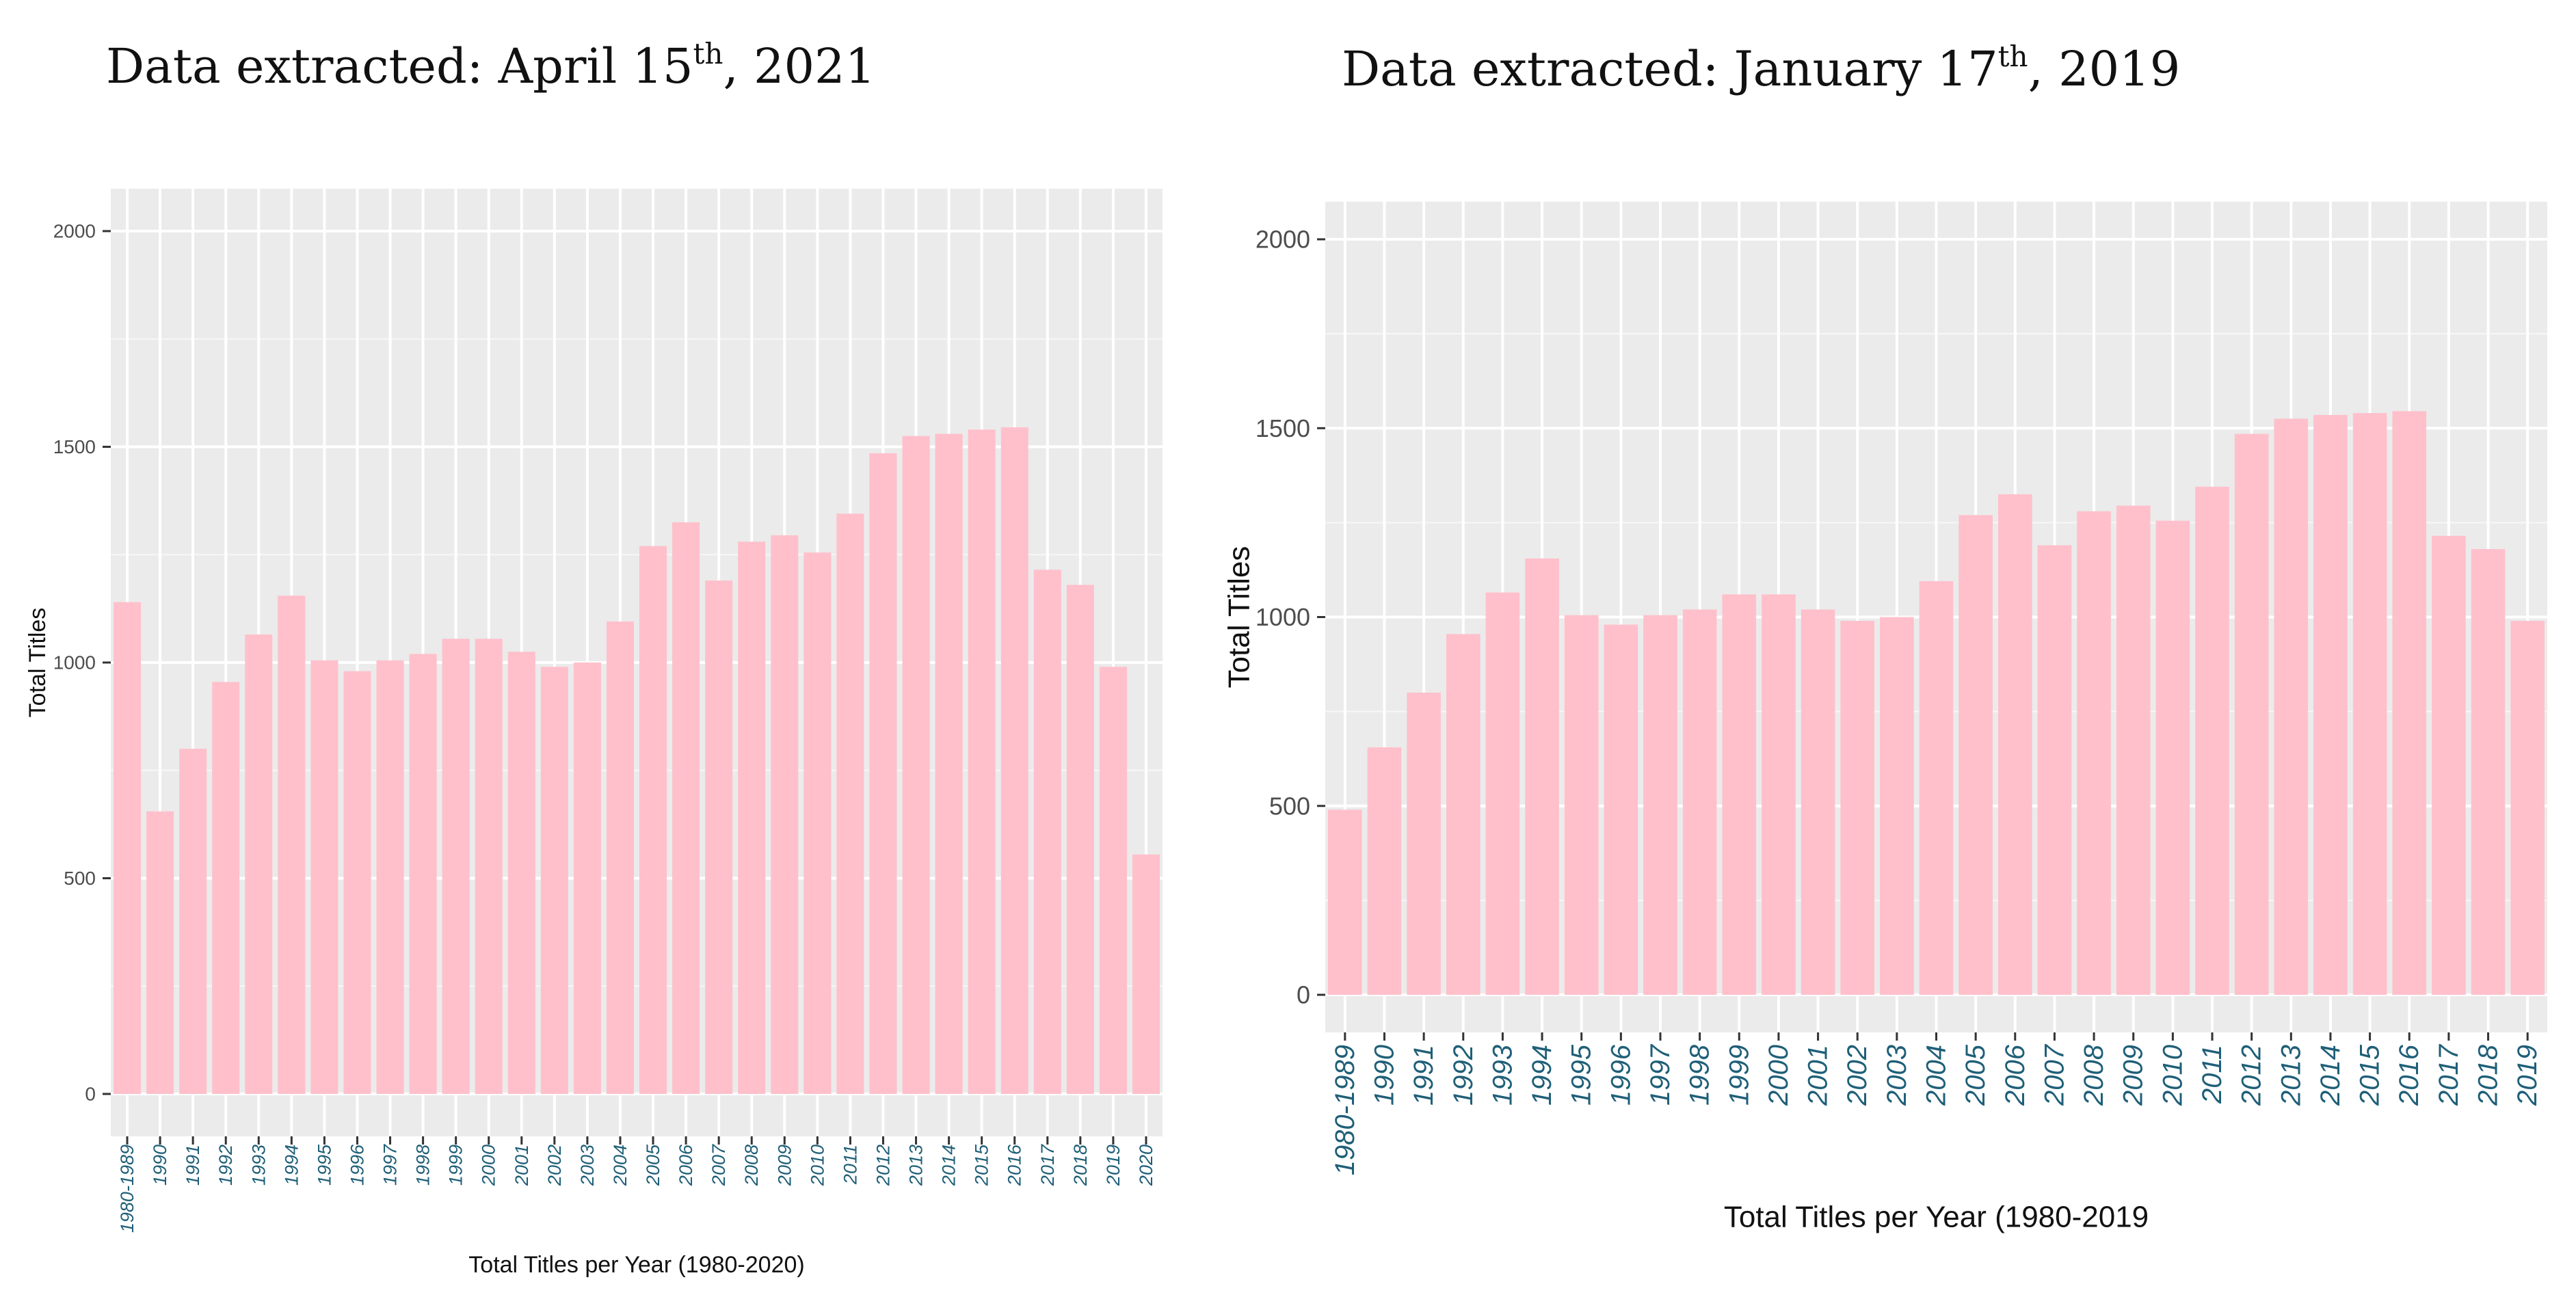 The width and height of the screenshot is (2576, 1310). Describe the element at coordinates (587, 878) in the screenshot. I see `bar-2003` at that location.